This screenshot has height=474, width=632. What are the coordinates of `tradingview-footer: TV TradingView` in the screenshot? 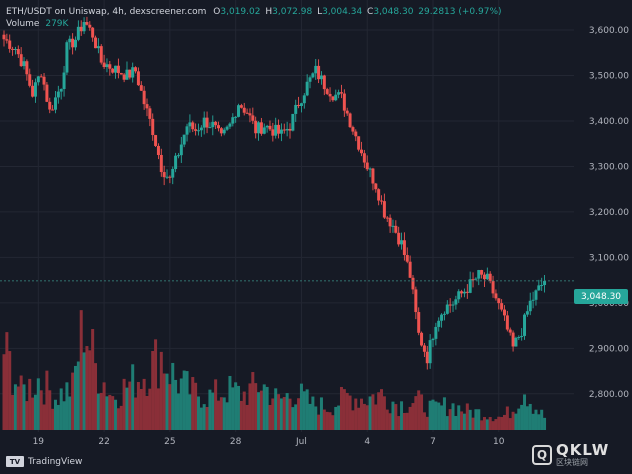 It's located at (44, 461).